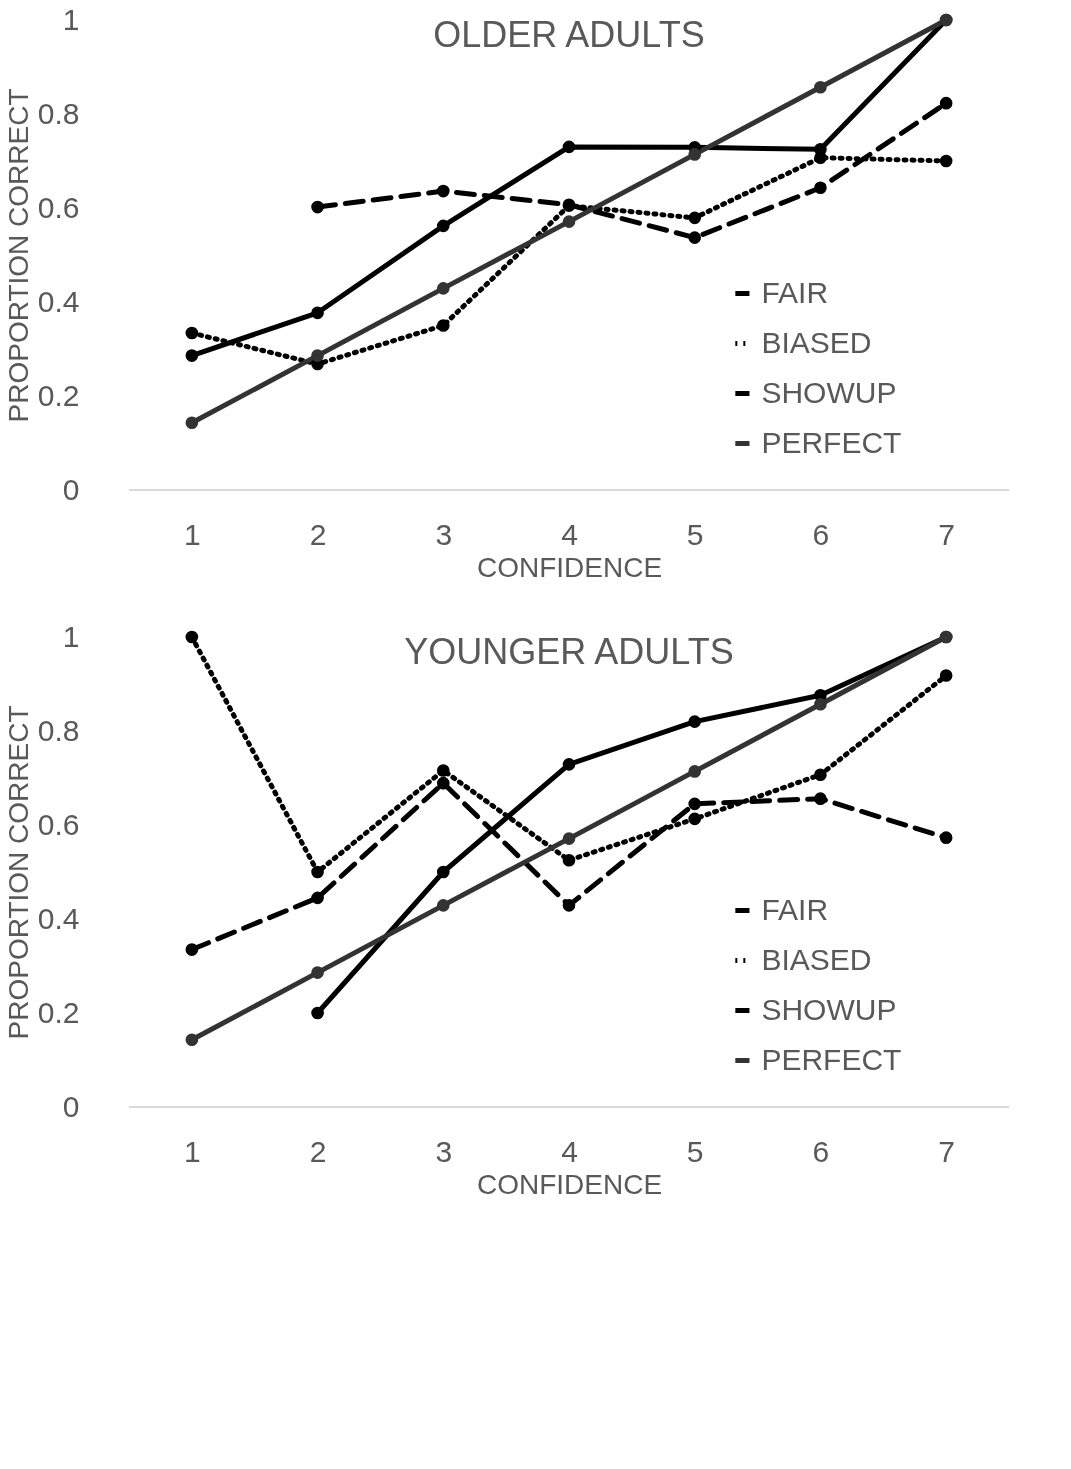 Image resolution: width=1071 pixels, height=1469 pixels. What do you see at coordinates (569, 34) in the screenshot?
I see `chart-title: OLDER ADULTS` at bounding box center [569, 34].